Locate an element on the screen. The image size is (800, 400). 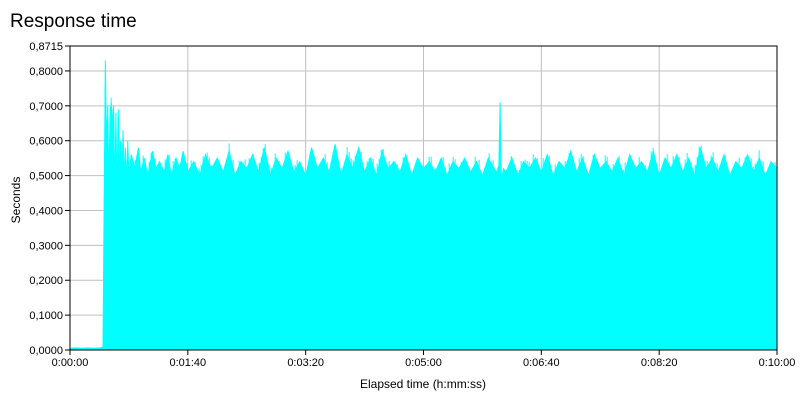
y-tick-label: 0,7000 is located at coordinates (46, 107).